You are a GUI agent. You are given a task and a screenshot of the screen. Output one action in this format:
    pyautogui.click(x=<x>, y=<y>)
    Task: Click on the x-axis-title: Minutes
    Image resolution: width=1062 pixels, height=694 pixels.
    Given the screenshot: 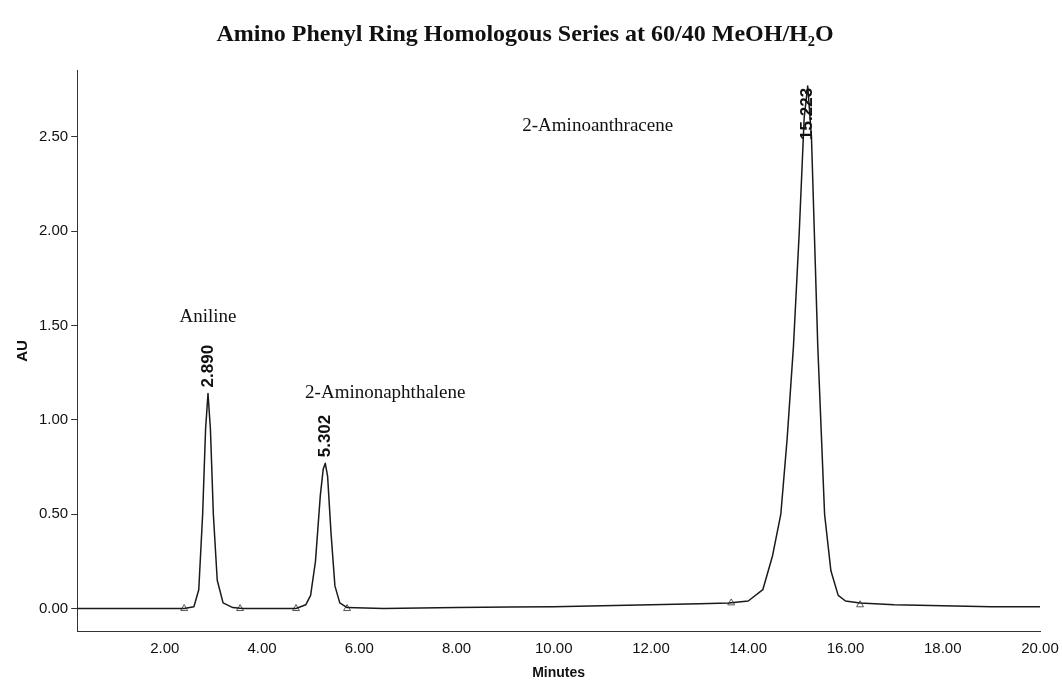 What is the action you would take?
    pyautogui.click(x=559, y=672)
    